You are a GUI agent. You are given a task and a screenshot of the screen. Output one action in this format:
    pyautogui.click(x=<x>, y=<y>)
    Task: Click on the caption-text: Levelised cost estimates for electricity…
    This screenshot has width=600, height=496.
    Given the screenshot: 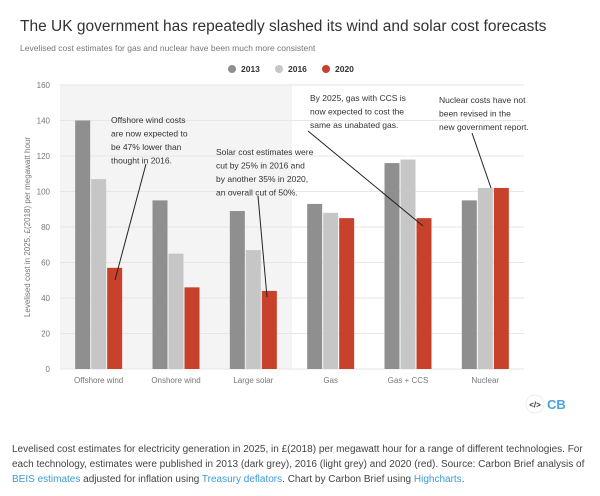 What is the action you would take?
    pyautogui.click(x=298, y=457)
    